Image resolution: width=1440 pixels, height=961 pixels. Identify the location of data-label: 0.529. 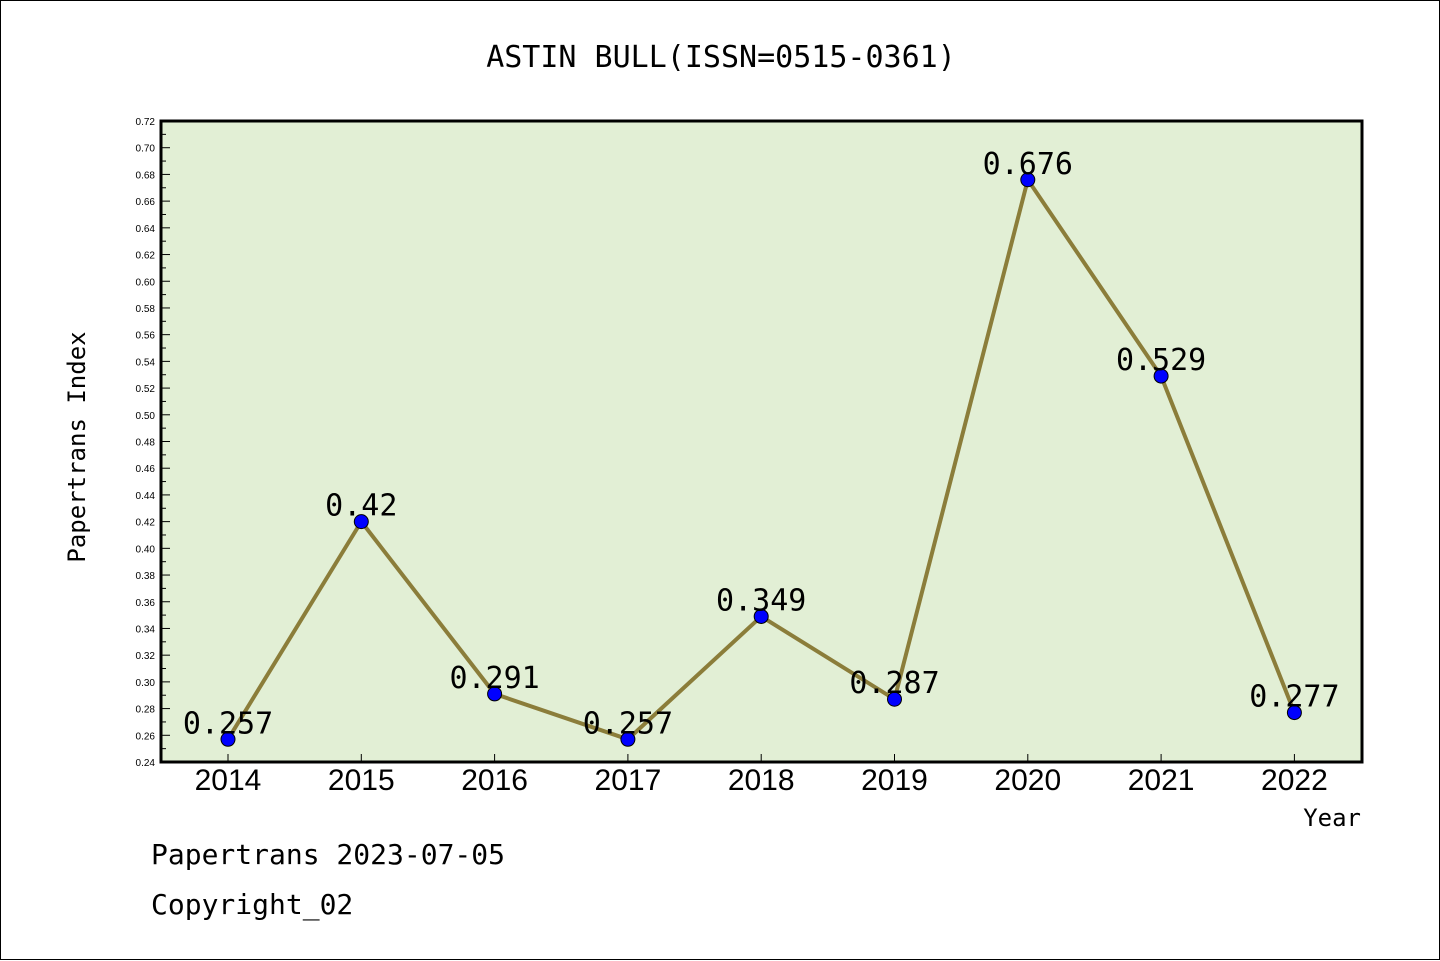
(1161, 360).